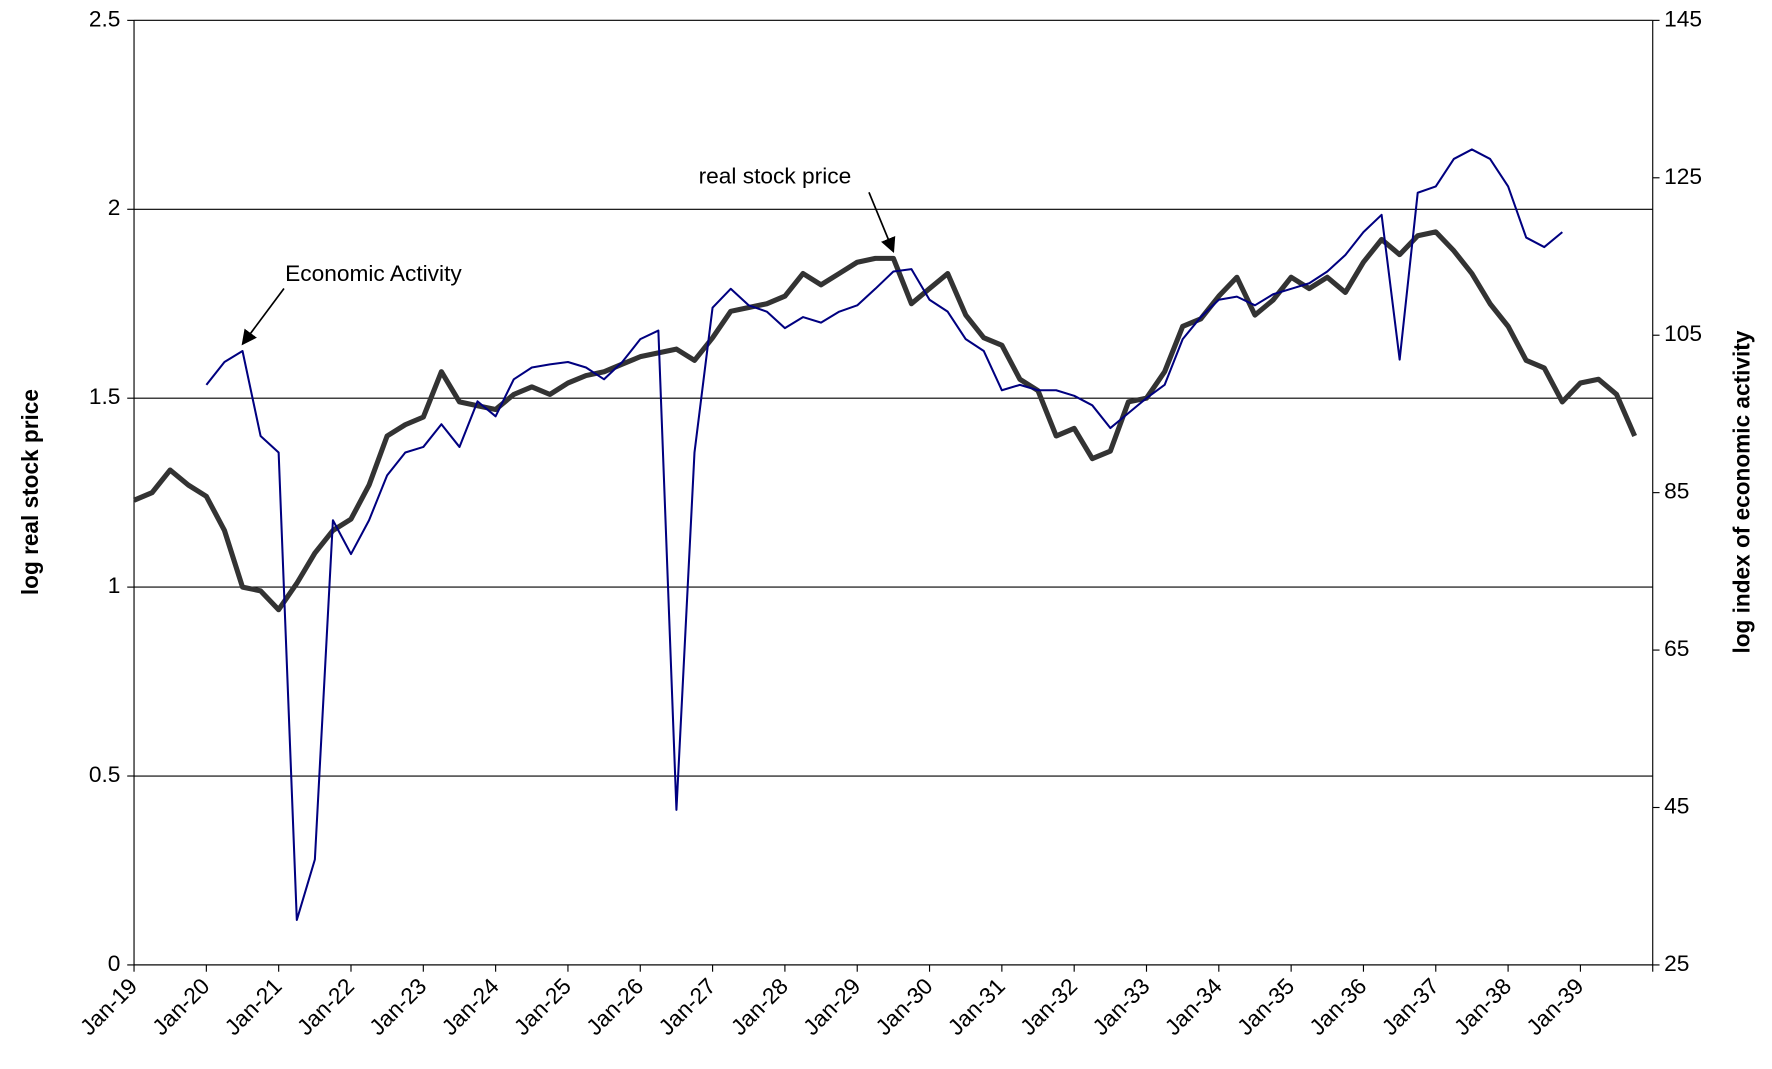 This screenshot has height=1069, width=1772. Describe the element at coordinates (1676, 648) in the screenshot. I see `y2-tick-label: 65` at that location.